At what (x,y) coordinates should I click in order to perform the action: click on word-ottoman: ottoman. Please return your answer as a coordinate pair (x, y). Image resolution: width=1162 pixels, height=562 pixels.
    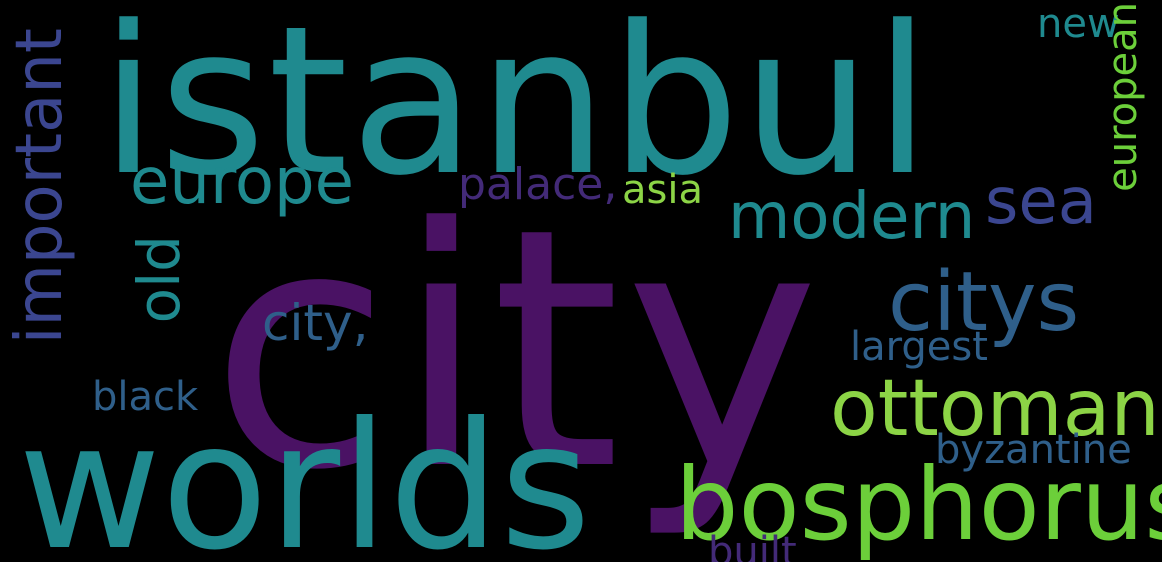
    Looking at the image, I should click on (995, 409).